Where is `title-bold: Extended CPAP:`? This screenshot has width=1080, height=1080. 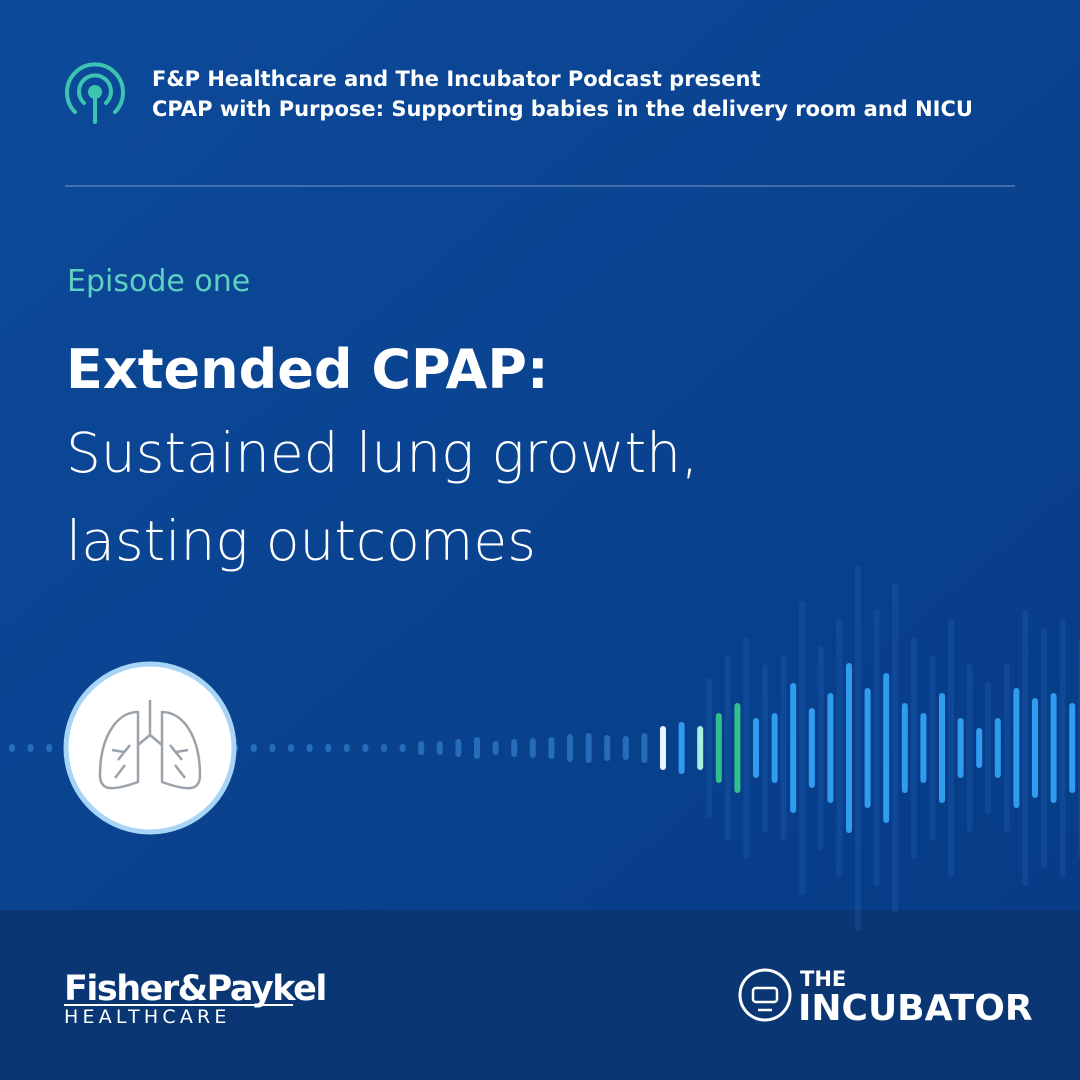
title-bold: Extended CPAP: is located at coordinates (307, 369).